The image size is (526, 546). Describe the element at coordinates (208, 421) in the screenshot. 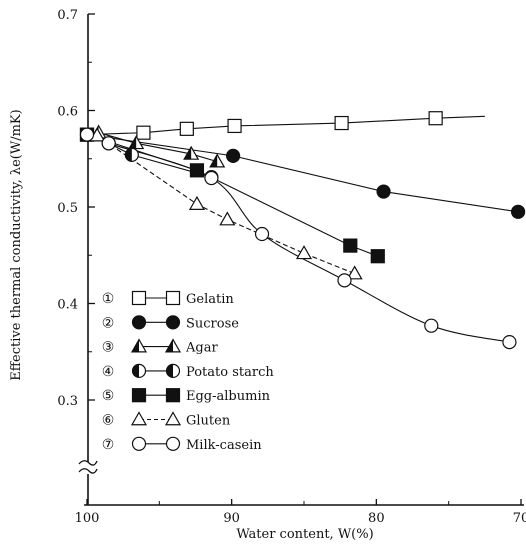

I see `legend-label: Gluten` at that location.